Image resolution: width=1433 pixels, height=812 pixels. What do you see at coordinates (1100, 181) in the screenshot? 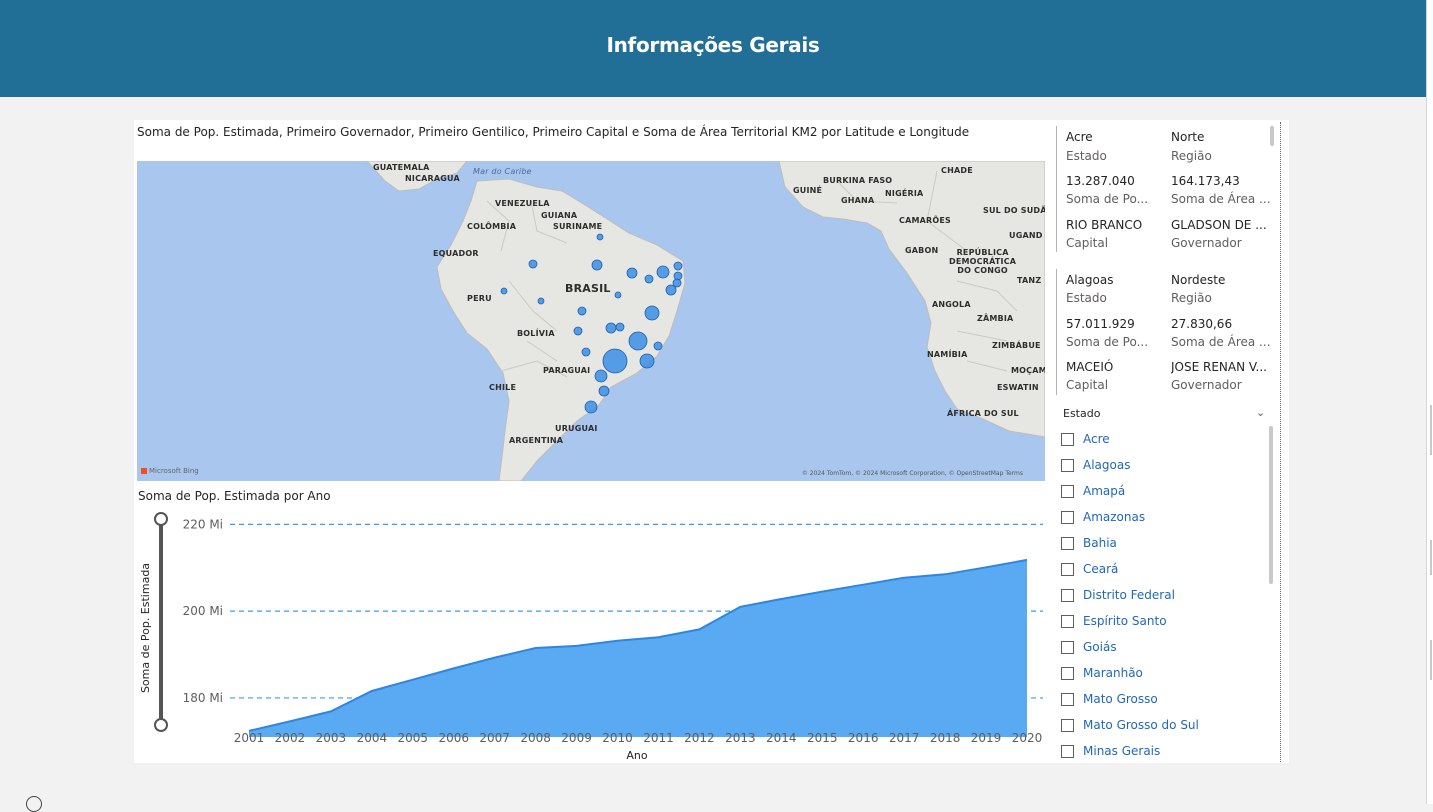
I see `card-pop: 13.287.040` at bounding box center [1100, 181].